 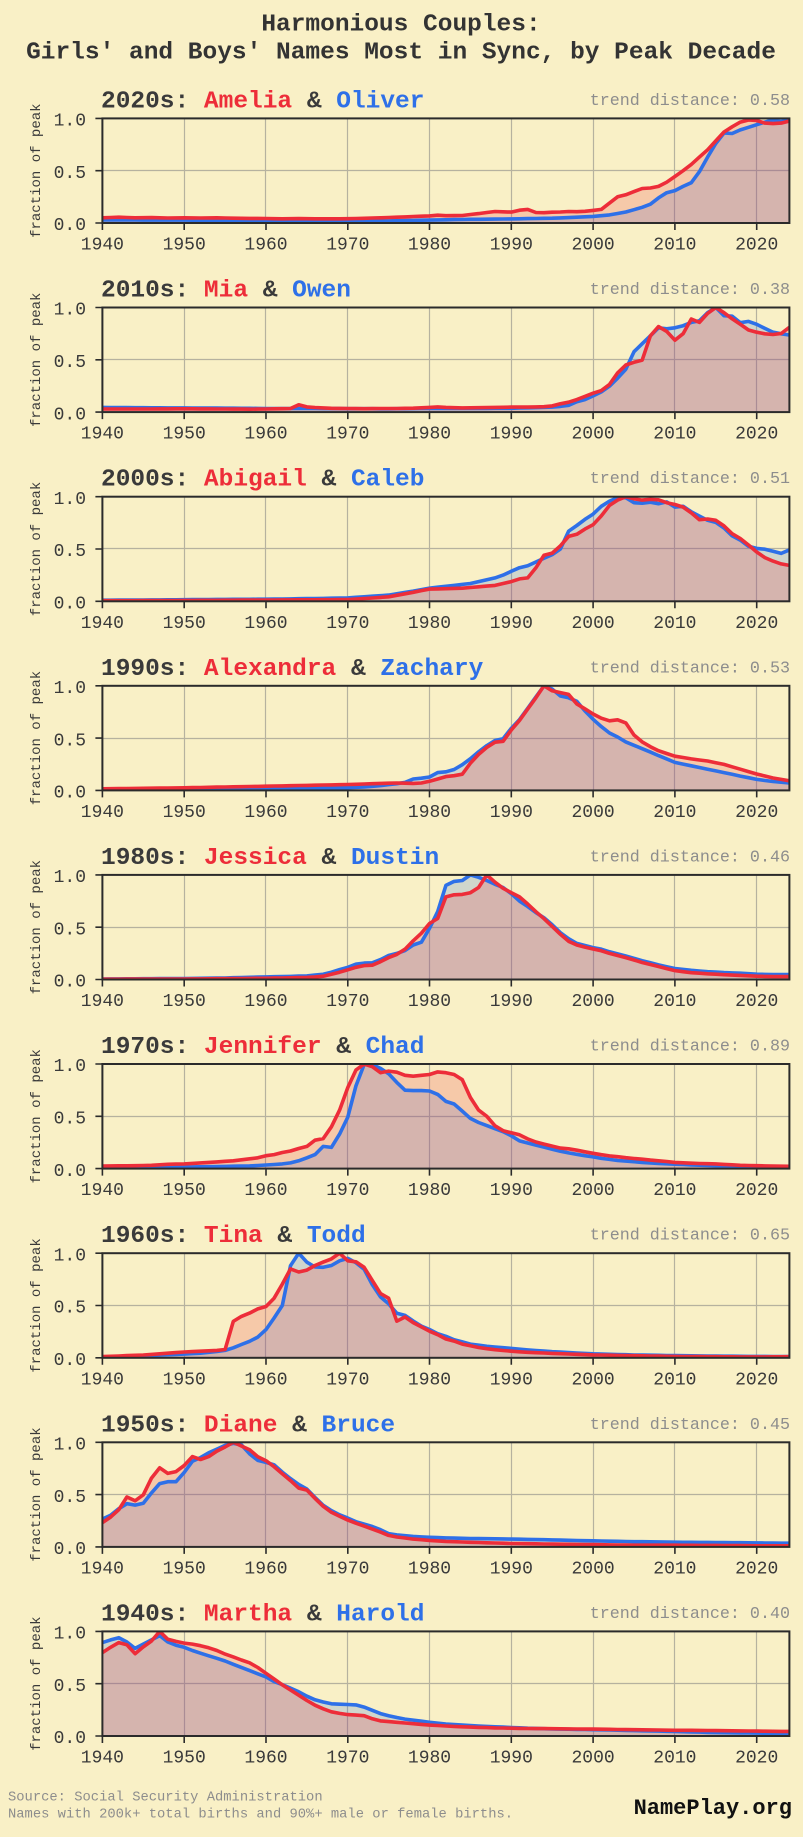 I want to click on svg-text:Source: Social Security Admini: Source: Social Security Administration, so click(x=165, y=1798).